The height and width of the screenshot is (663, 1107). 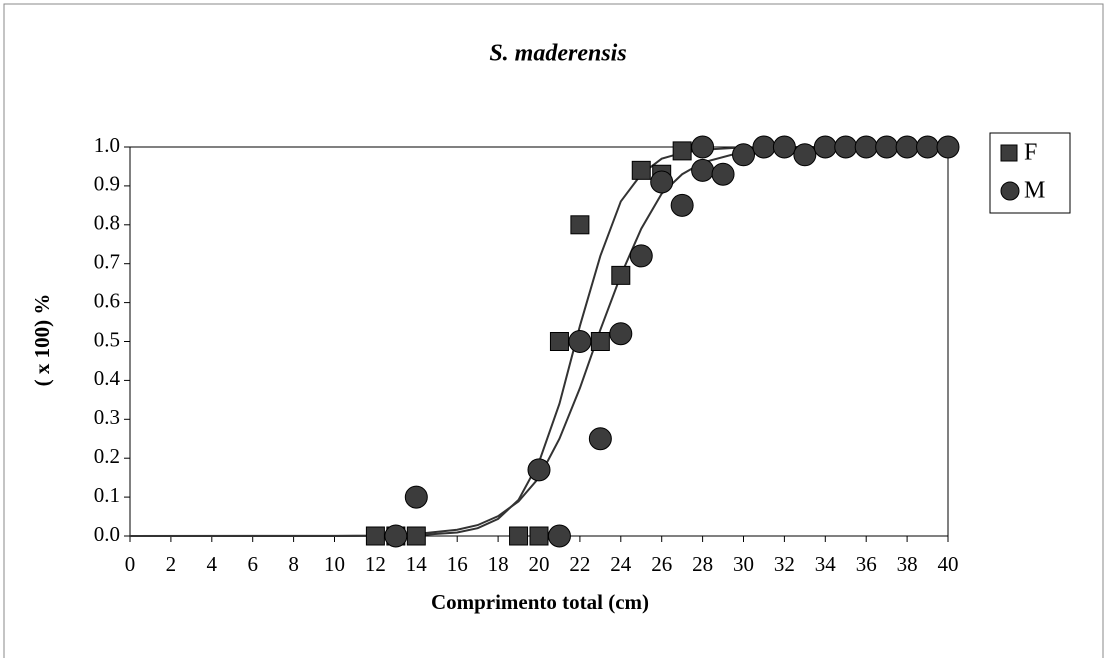 What do you see at coordinates (1030, 153) in the screenshot?
I see `legend-label: F` at bounding box center [1030, 153].